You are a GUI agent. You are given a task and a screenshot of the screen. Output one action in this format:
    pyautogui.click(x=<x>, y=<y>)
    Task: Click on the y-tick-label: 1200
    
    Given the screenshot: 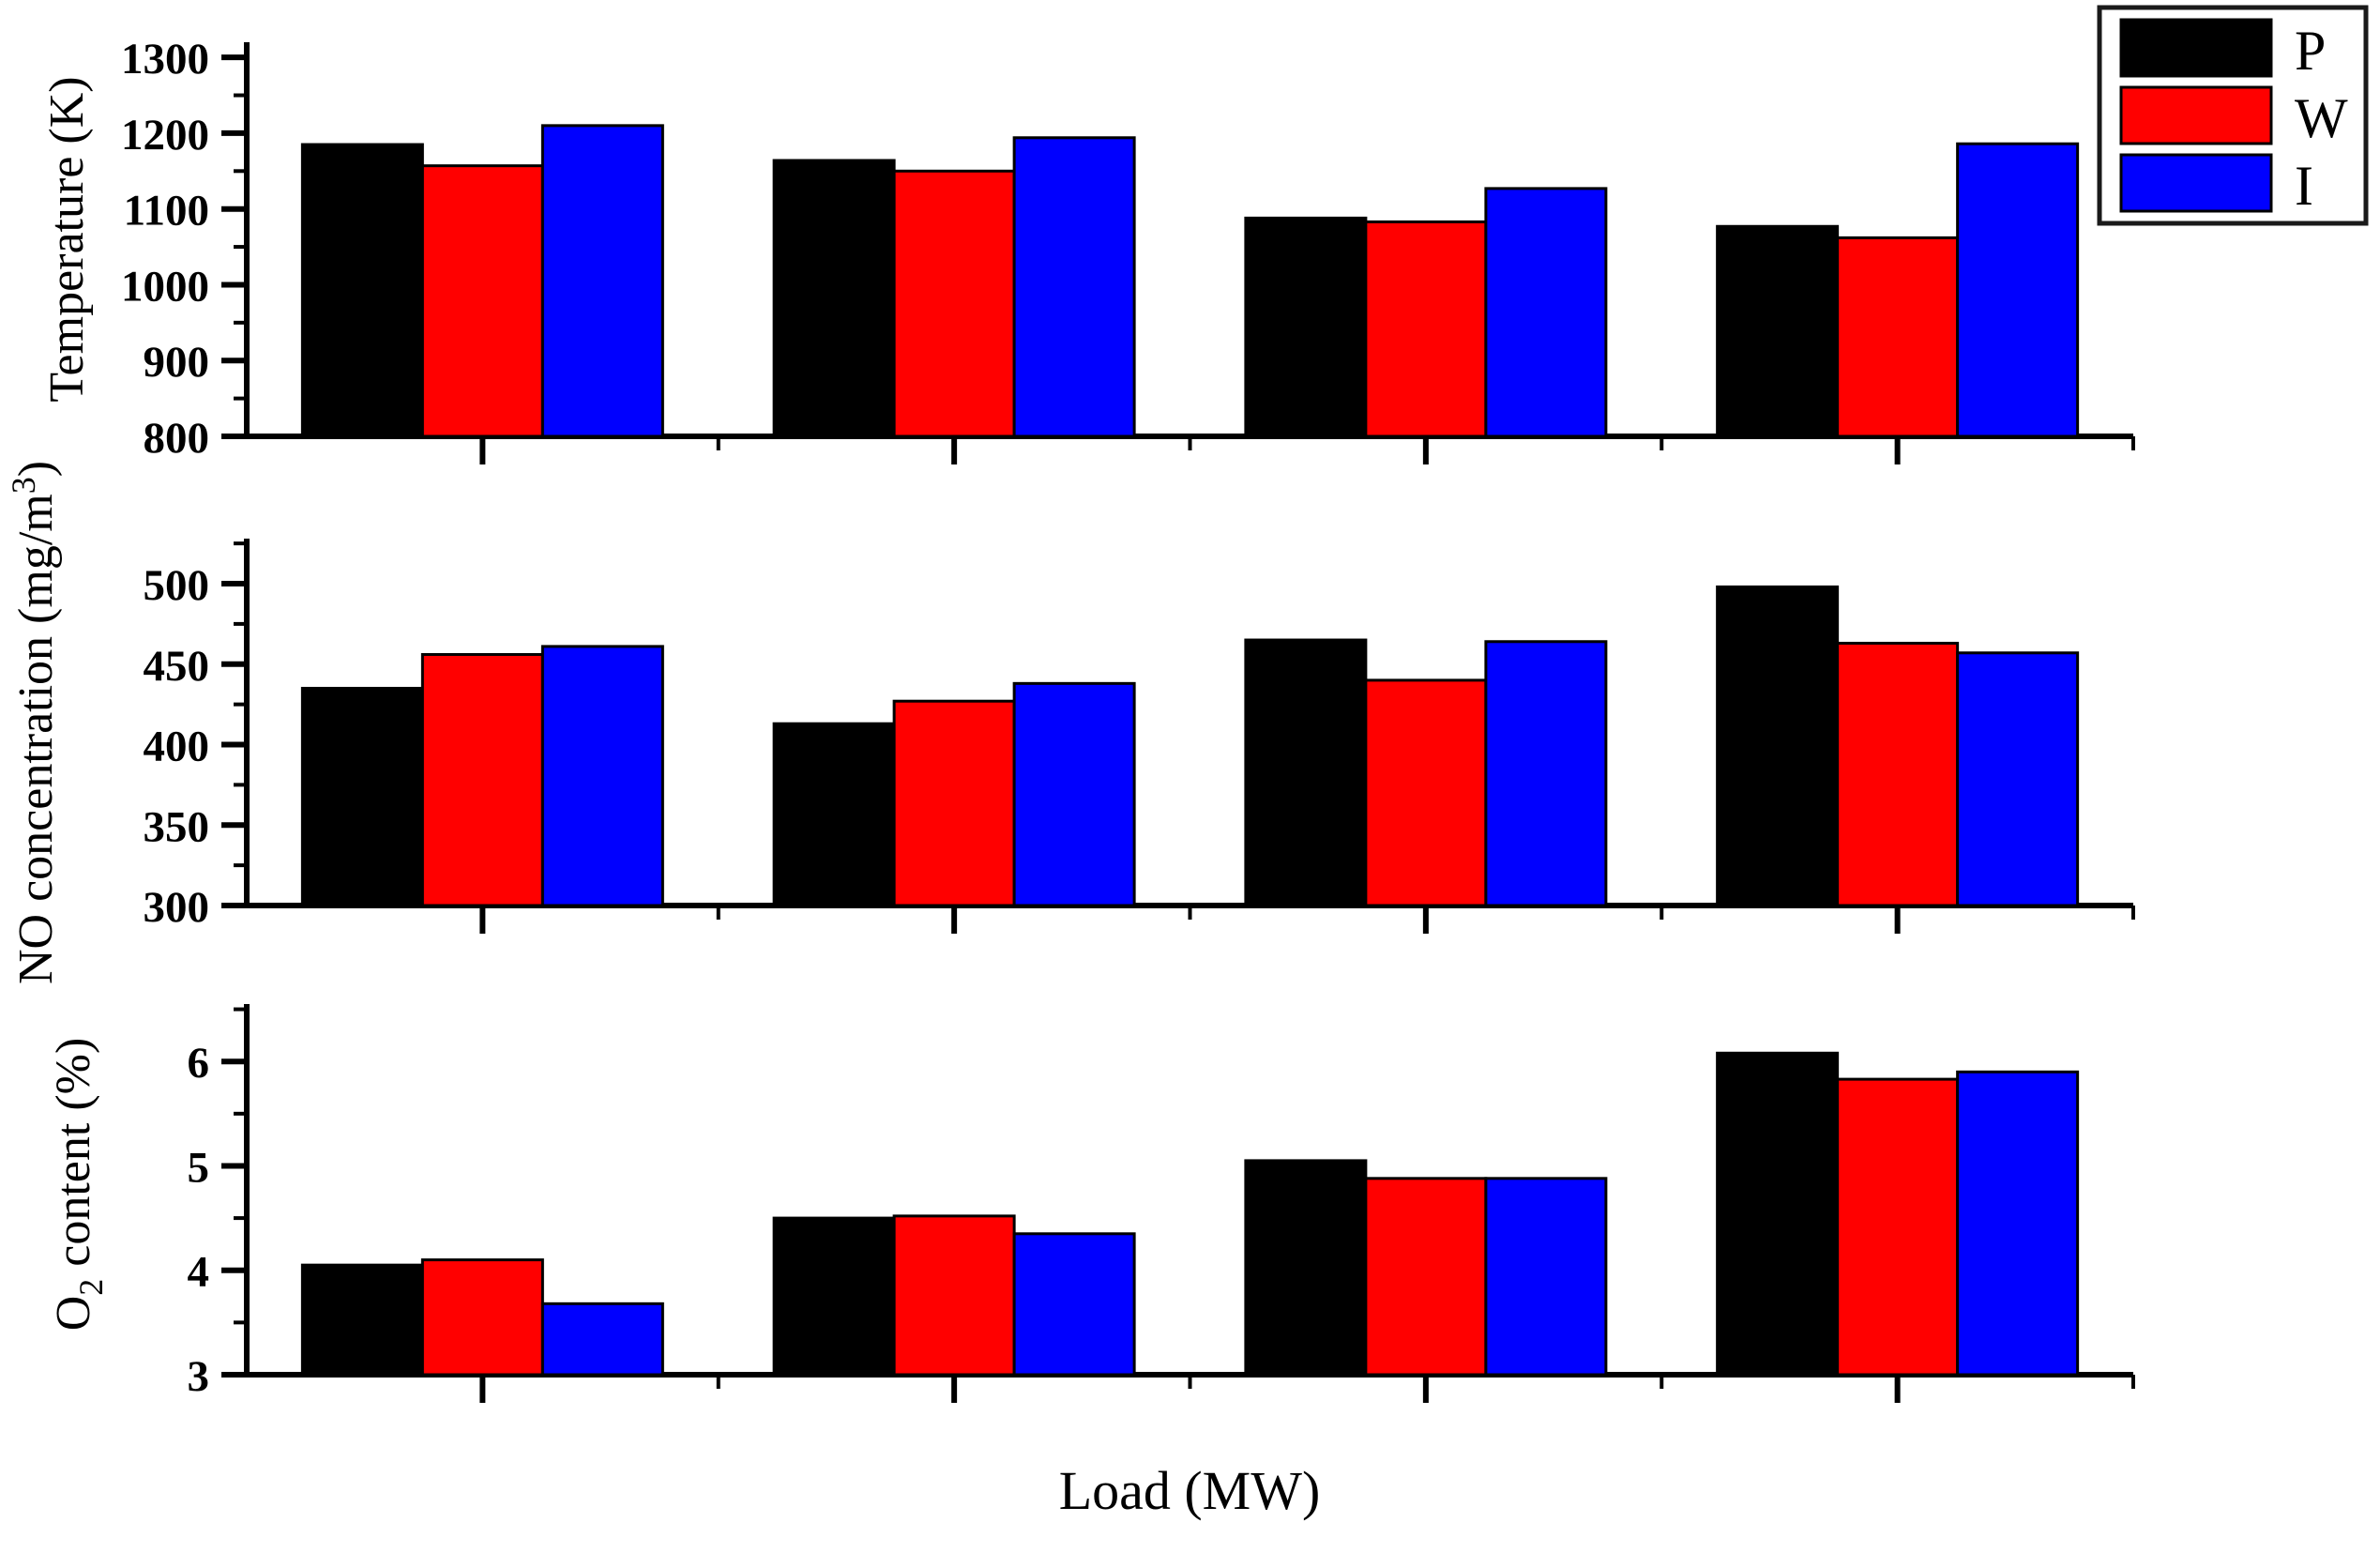 What is the action you would take?
    pyautogui.click(x=165, y=135)
    